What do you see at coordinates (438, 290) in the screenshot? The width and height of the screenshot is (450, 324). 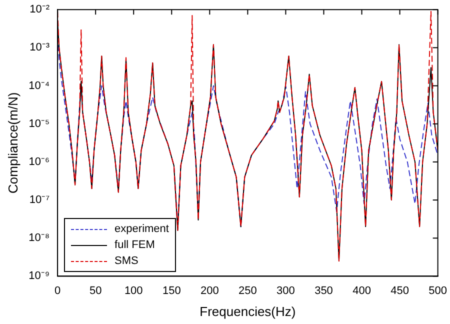 I see `x-tick-label: 500` at bounding box center [438, 290].